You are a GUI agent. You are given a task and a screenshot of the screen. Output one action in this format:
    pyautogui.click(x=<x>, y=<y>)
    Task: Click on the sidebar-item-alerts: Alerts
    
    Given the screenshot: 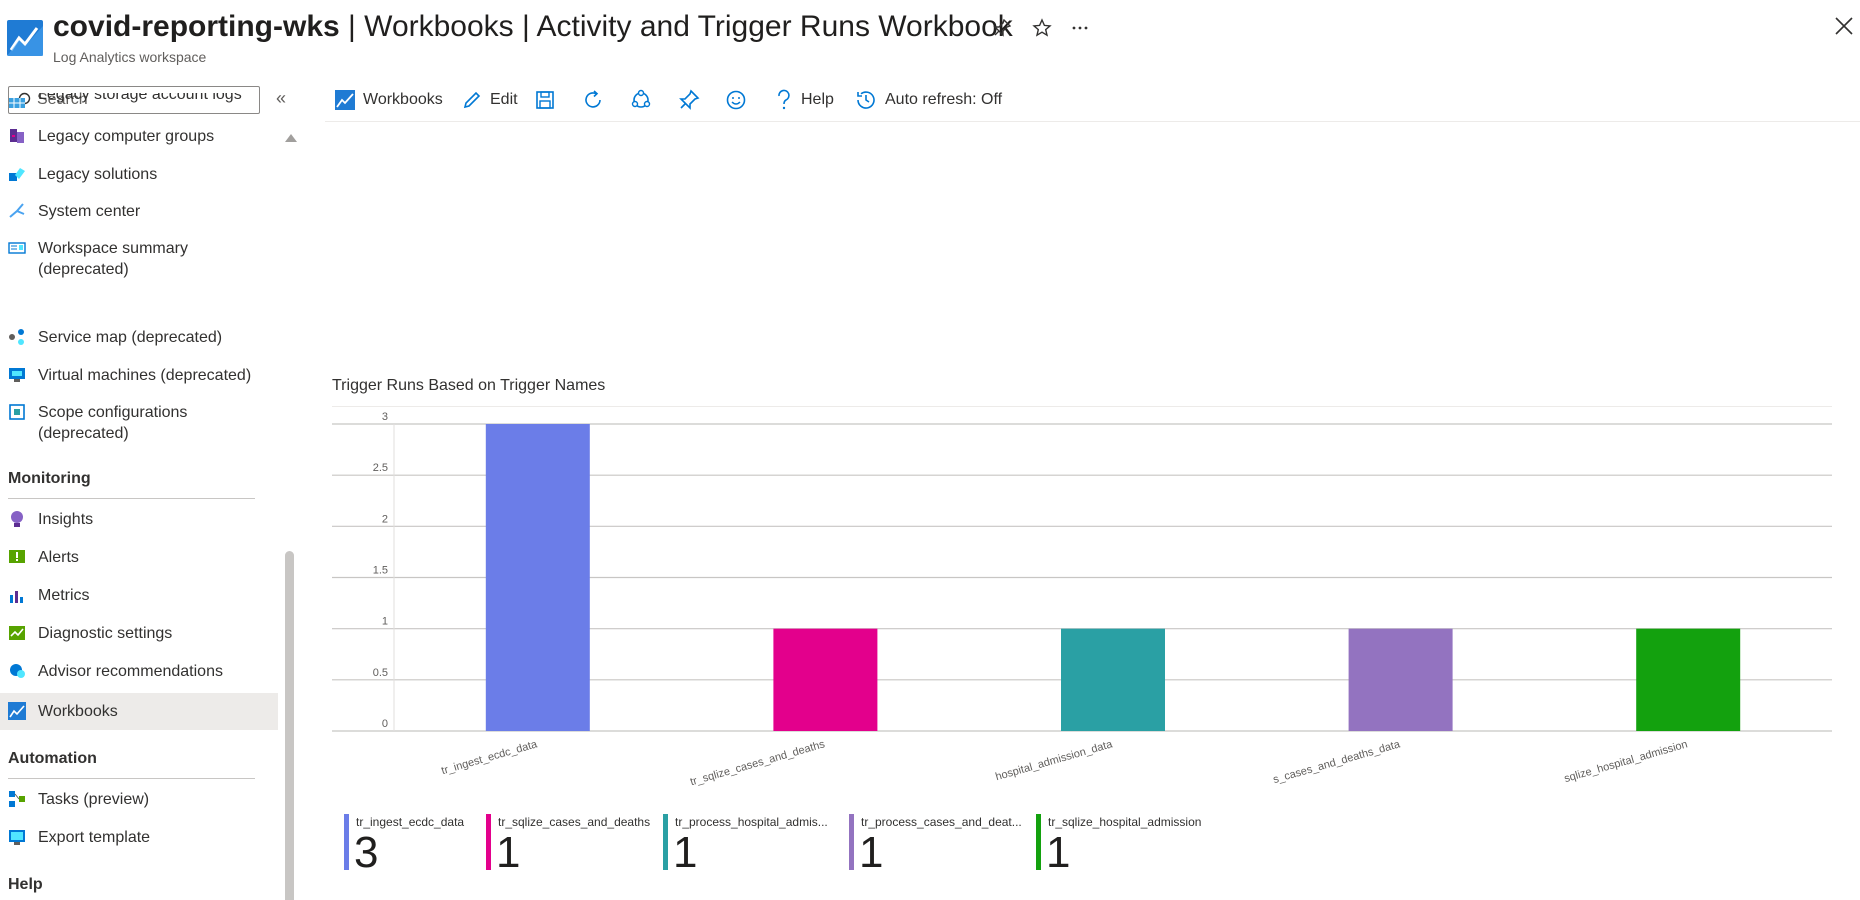 What is the action you would take?
    pyautogui.click(x=139, y=558)
    